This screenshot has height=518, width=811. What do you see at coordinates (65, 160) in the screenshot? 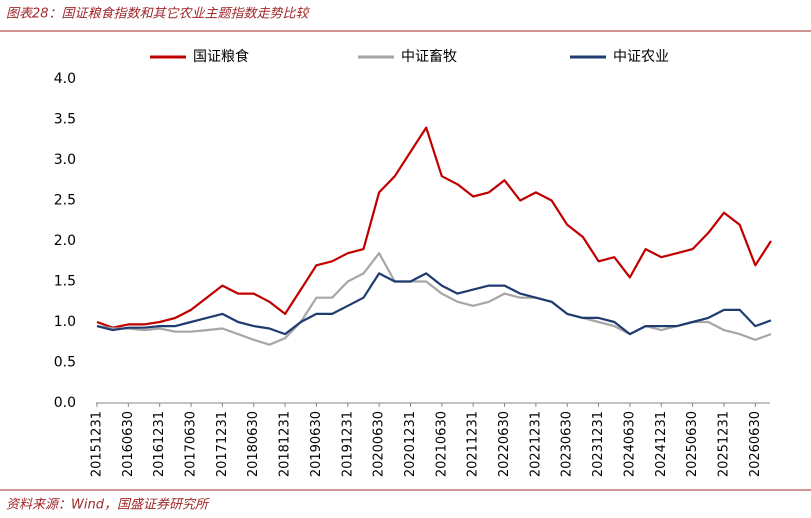
I see `y-tick-label: 3.0` at bounding box center [65, 160].